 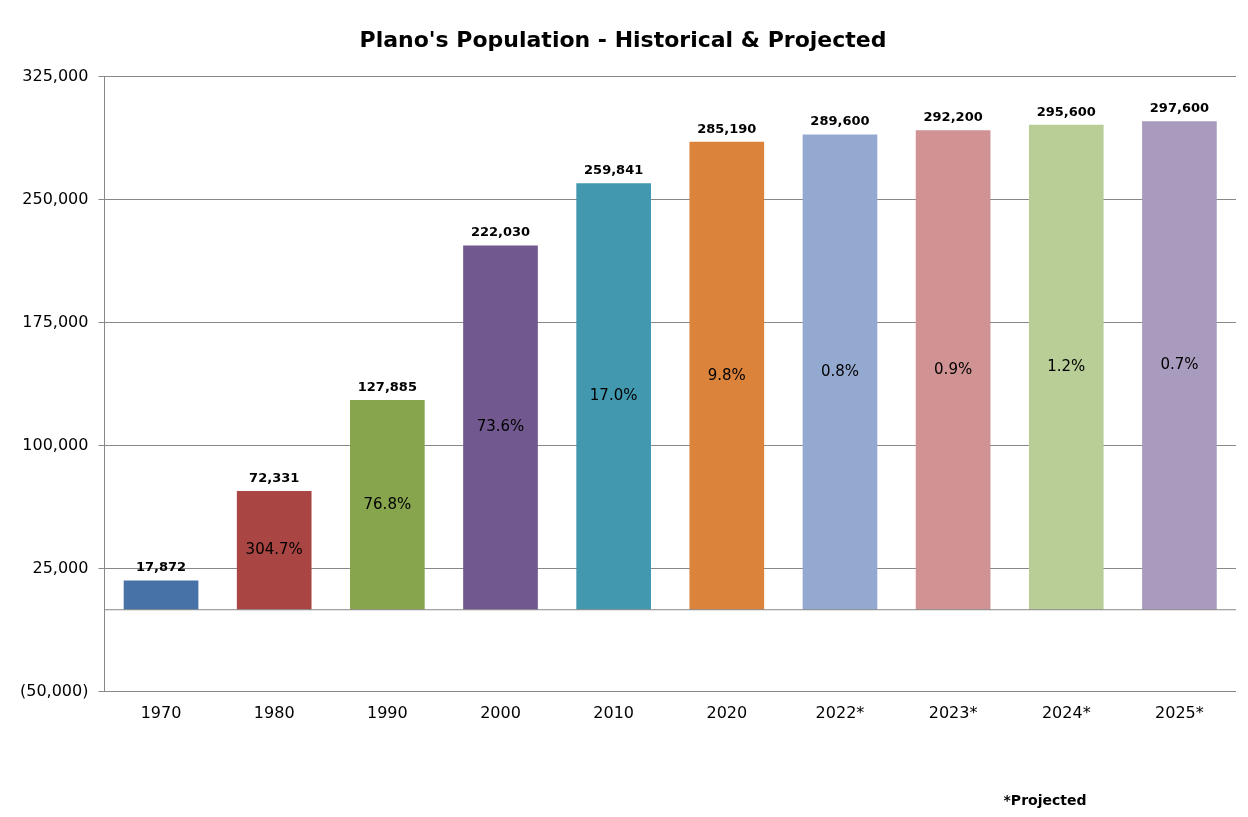 I want to click on annotation: 9.8%, so click(x=726, y=374).